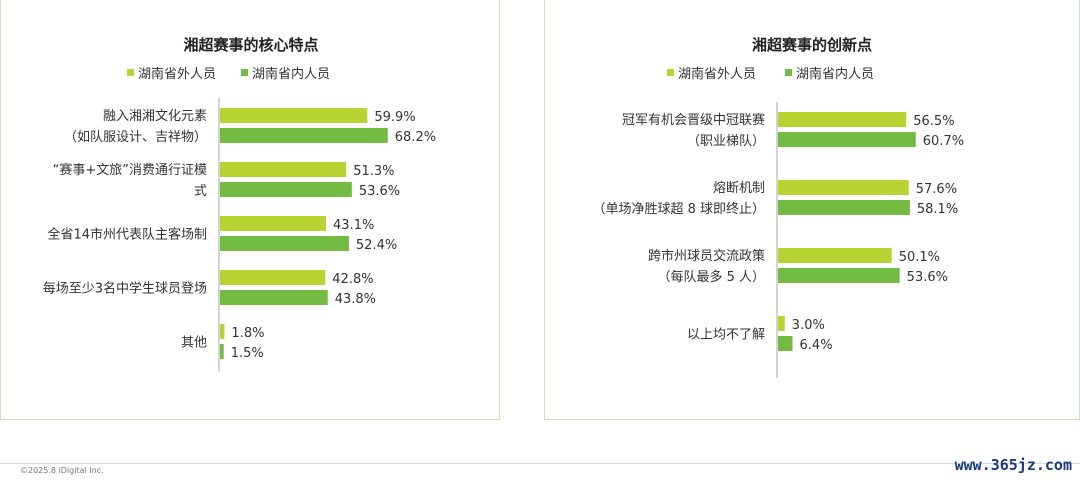 The height and width of the screenshot is (481, 1080). Describe the element at coordinates (247, 333) in the screenshot. I see `data-label: 1.8%` at that location.